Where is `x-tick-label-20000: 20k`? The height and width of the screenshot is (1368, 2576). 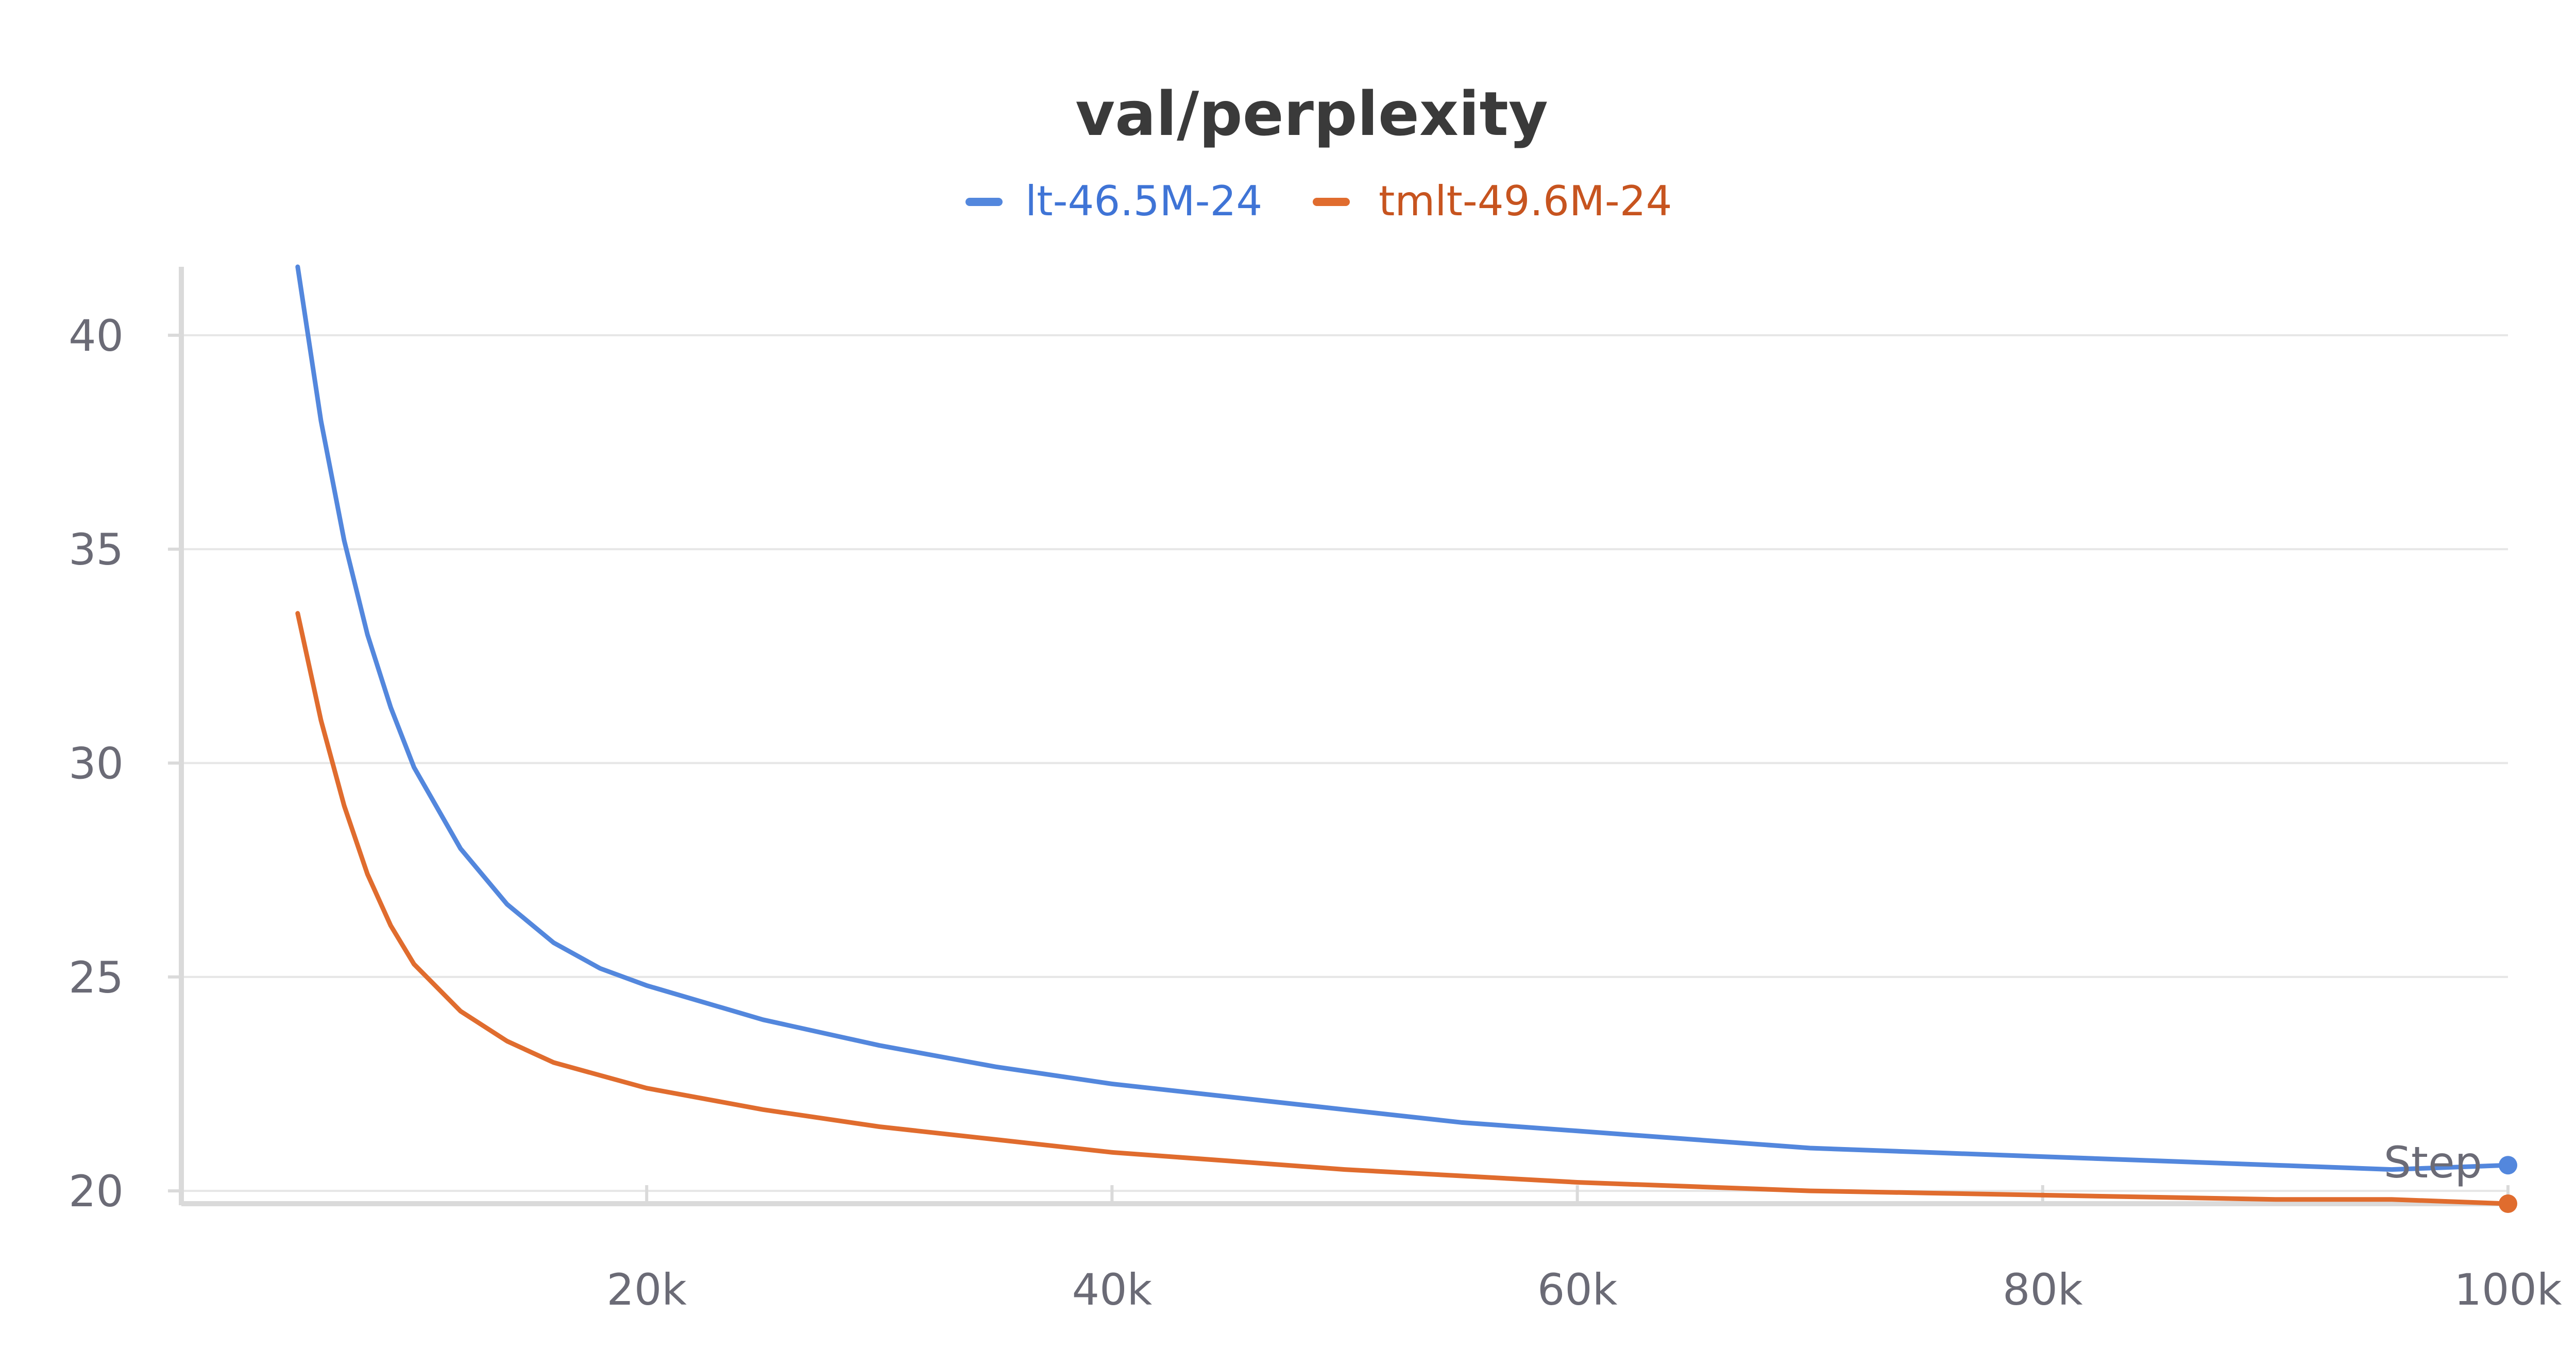 x-tick-label-20000: 20k is located at coordinates (646, 1289).